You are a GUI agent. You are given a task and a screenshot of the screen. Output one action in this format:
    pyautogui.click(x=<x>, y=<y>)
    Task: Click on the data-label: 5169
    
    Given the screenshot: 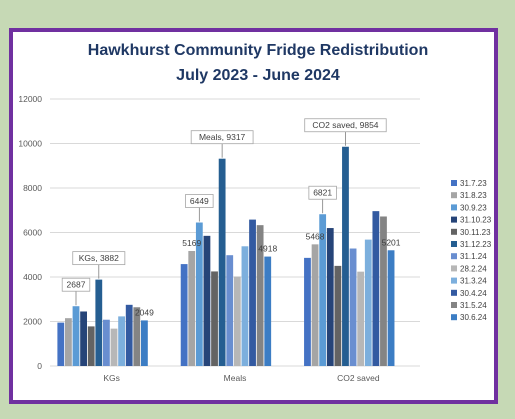 What is the action you would take?
    pyautogui.click(x=191, y=243)
    